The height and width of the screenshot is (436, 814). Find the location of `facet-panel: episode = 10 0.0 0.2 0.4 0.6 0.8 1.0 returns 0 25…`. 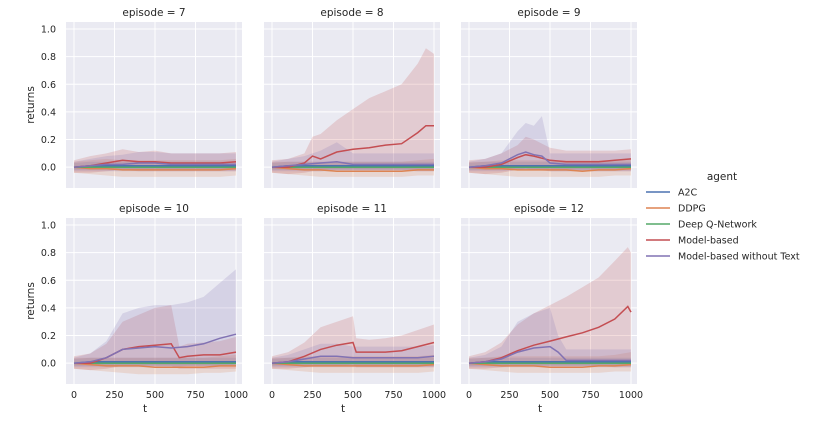

facet-panel: episode = 10 0.0 0.2 0.4 0.6 0.8 1.0 returns 0 25… is located at coordinates (136, 309).